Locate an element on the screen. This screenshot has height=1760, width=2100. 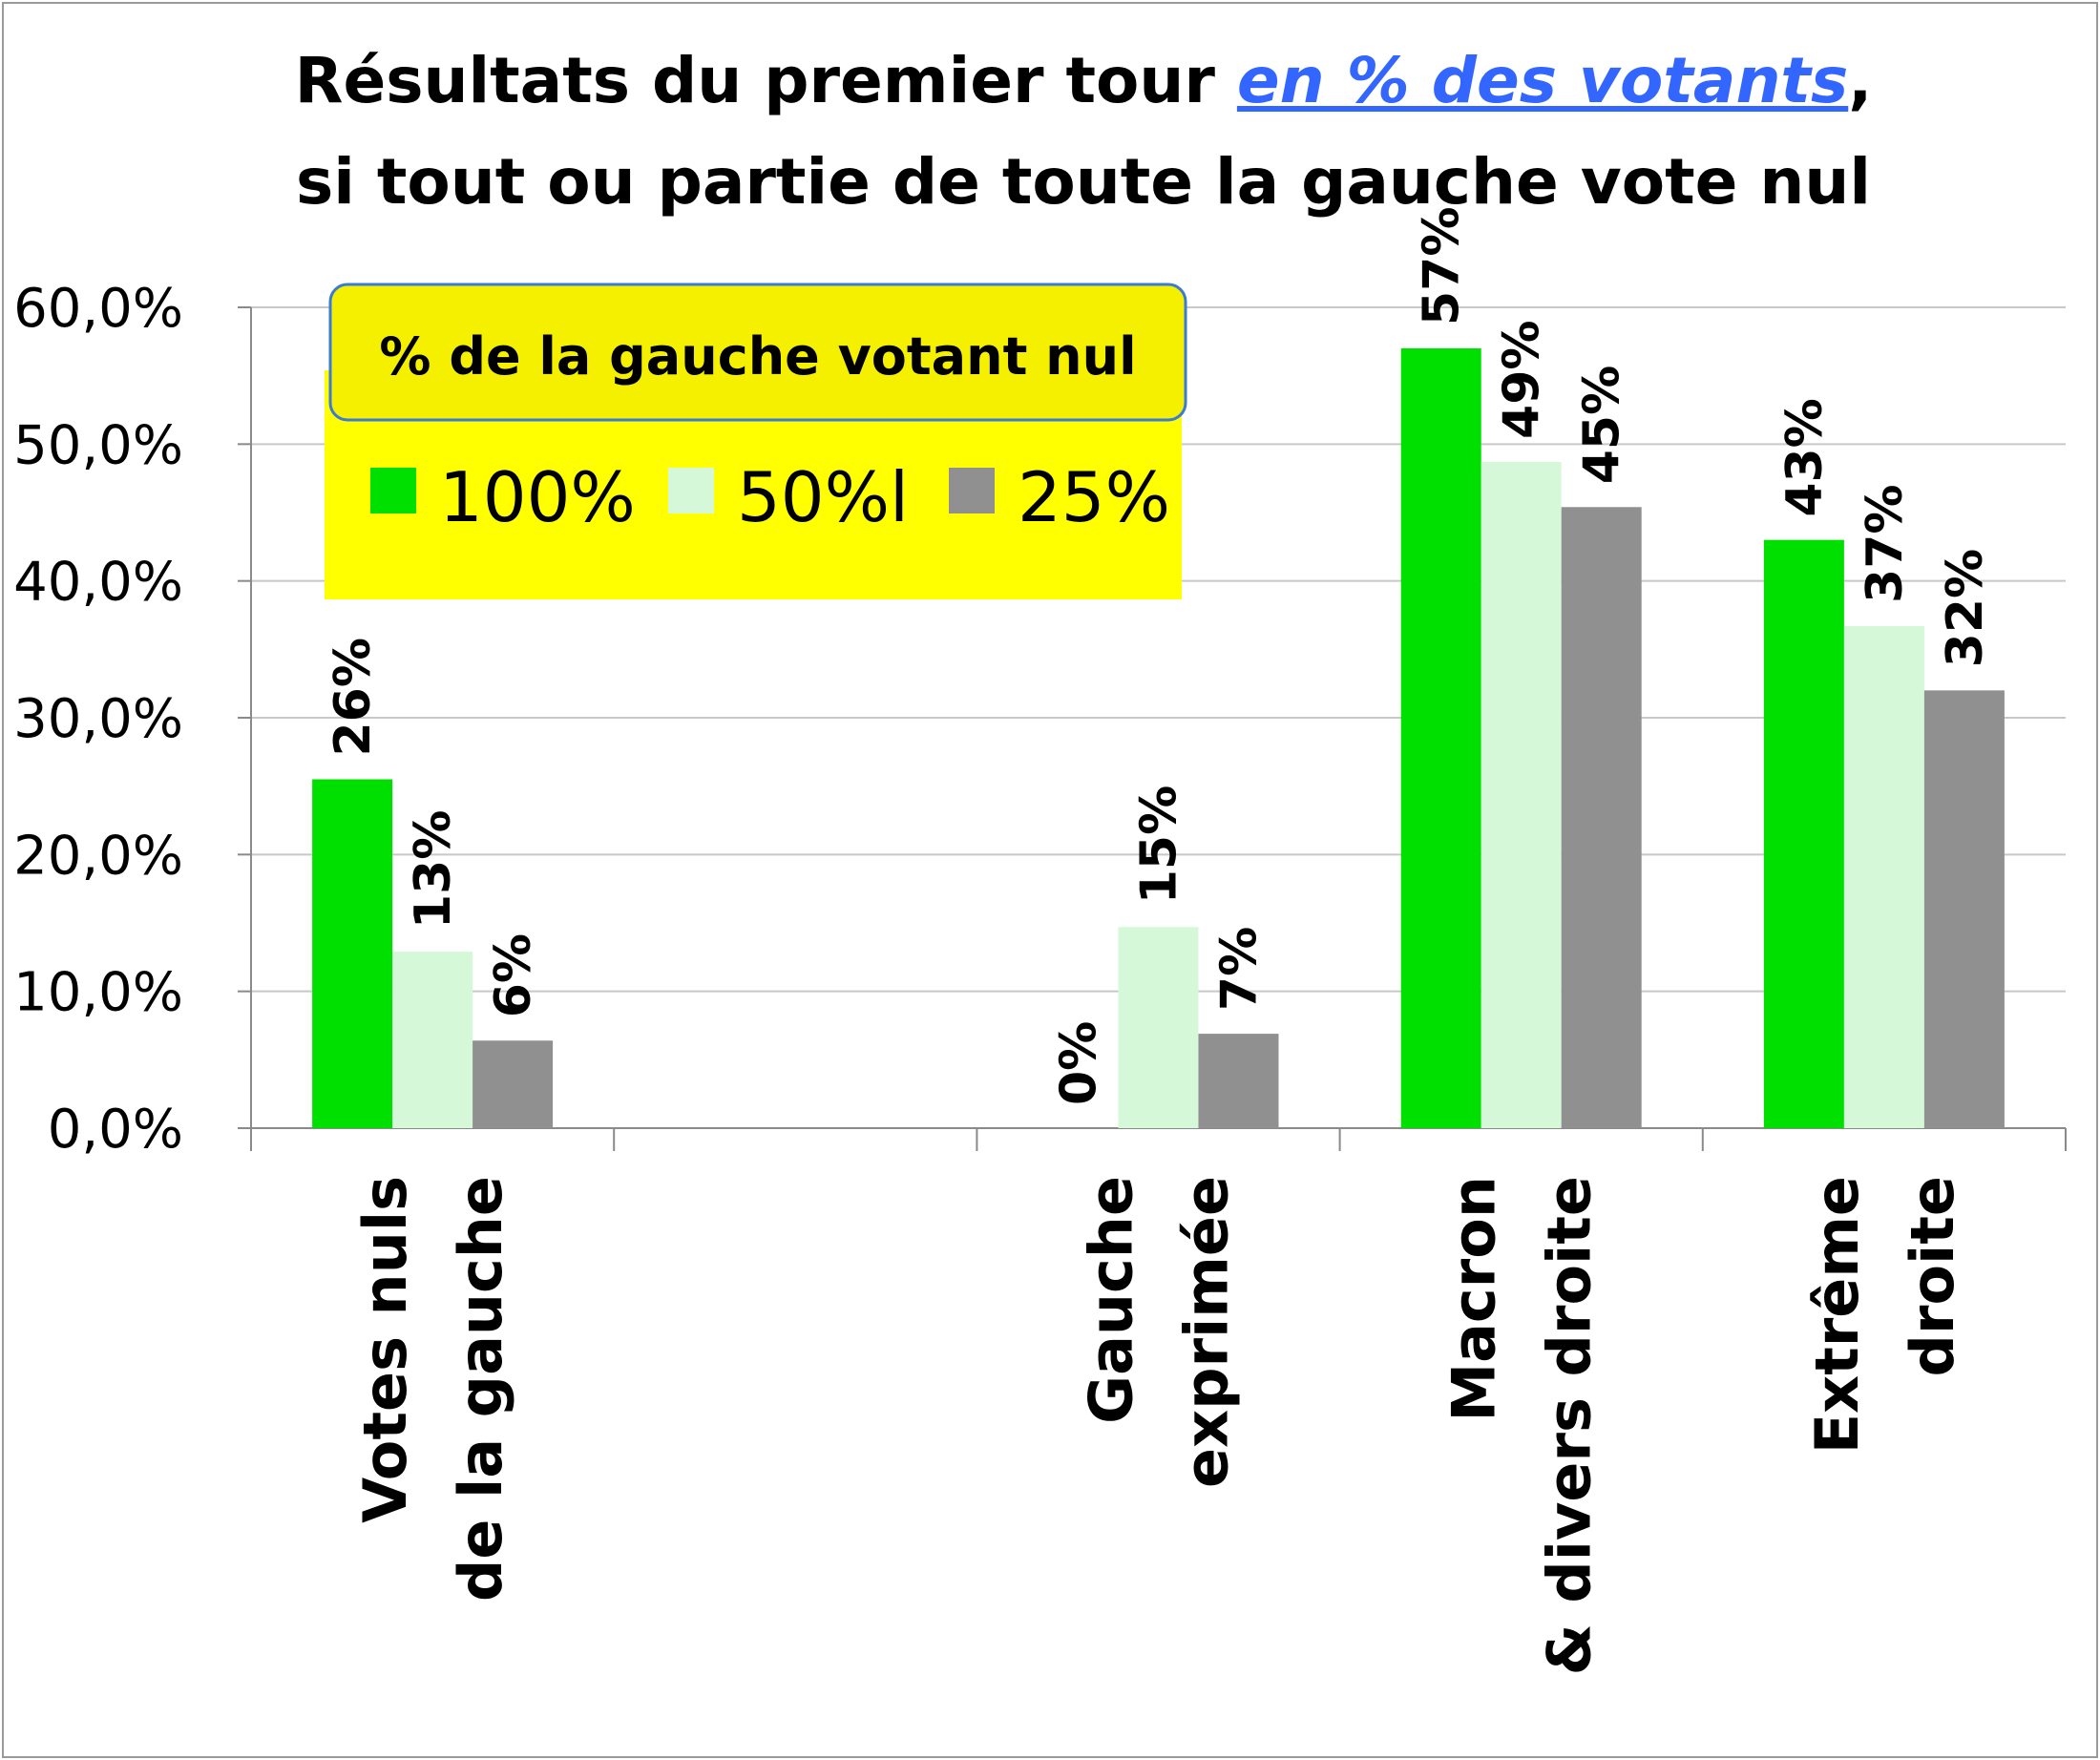
title-line1-start: Résultats du premier tour is located at coordinates (765, 80).